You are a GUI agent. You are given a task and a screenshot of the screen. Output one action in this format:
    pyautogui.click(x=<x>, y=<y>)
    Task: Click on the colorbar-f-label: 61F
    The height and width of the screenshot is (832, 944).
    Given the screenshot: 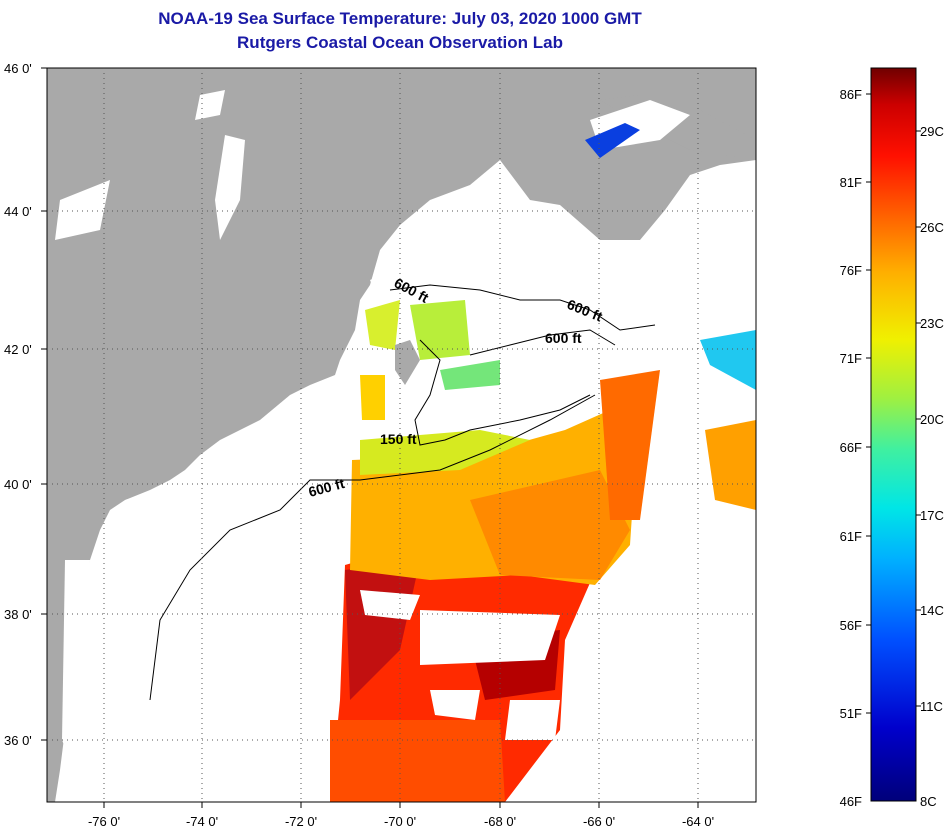 What is the action you would take?
    pyautogui.click(x=851, y=536)
    